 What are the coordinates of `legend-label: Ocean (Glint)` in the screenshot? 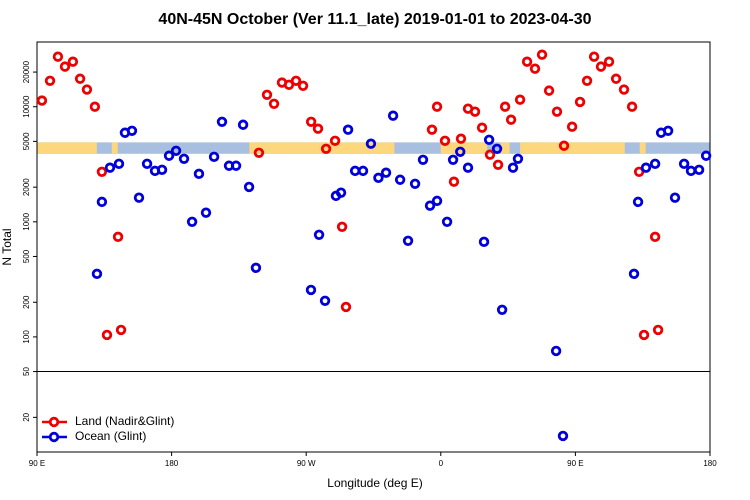 It's located at (110, 436).